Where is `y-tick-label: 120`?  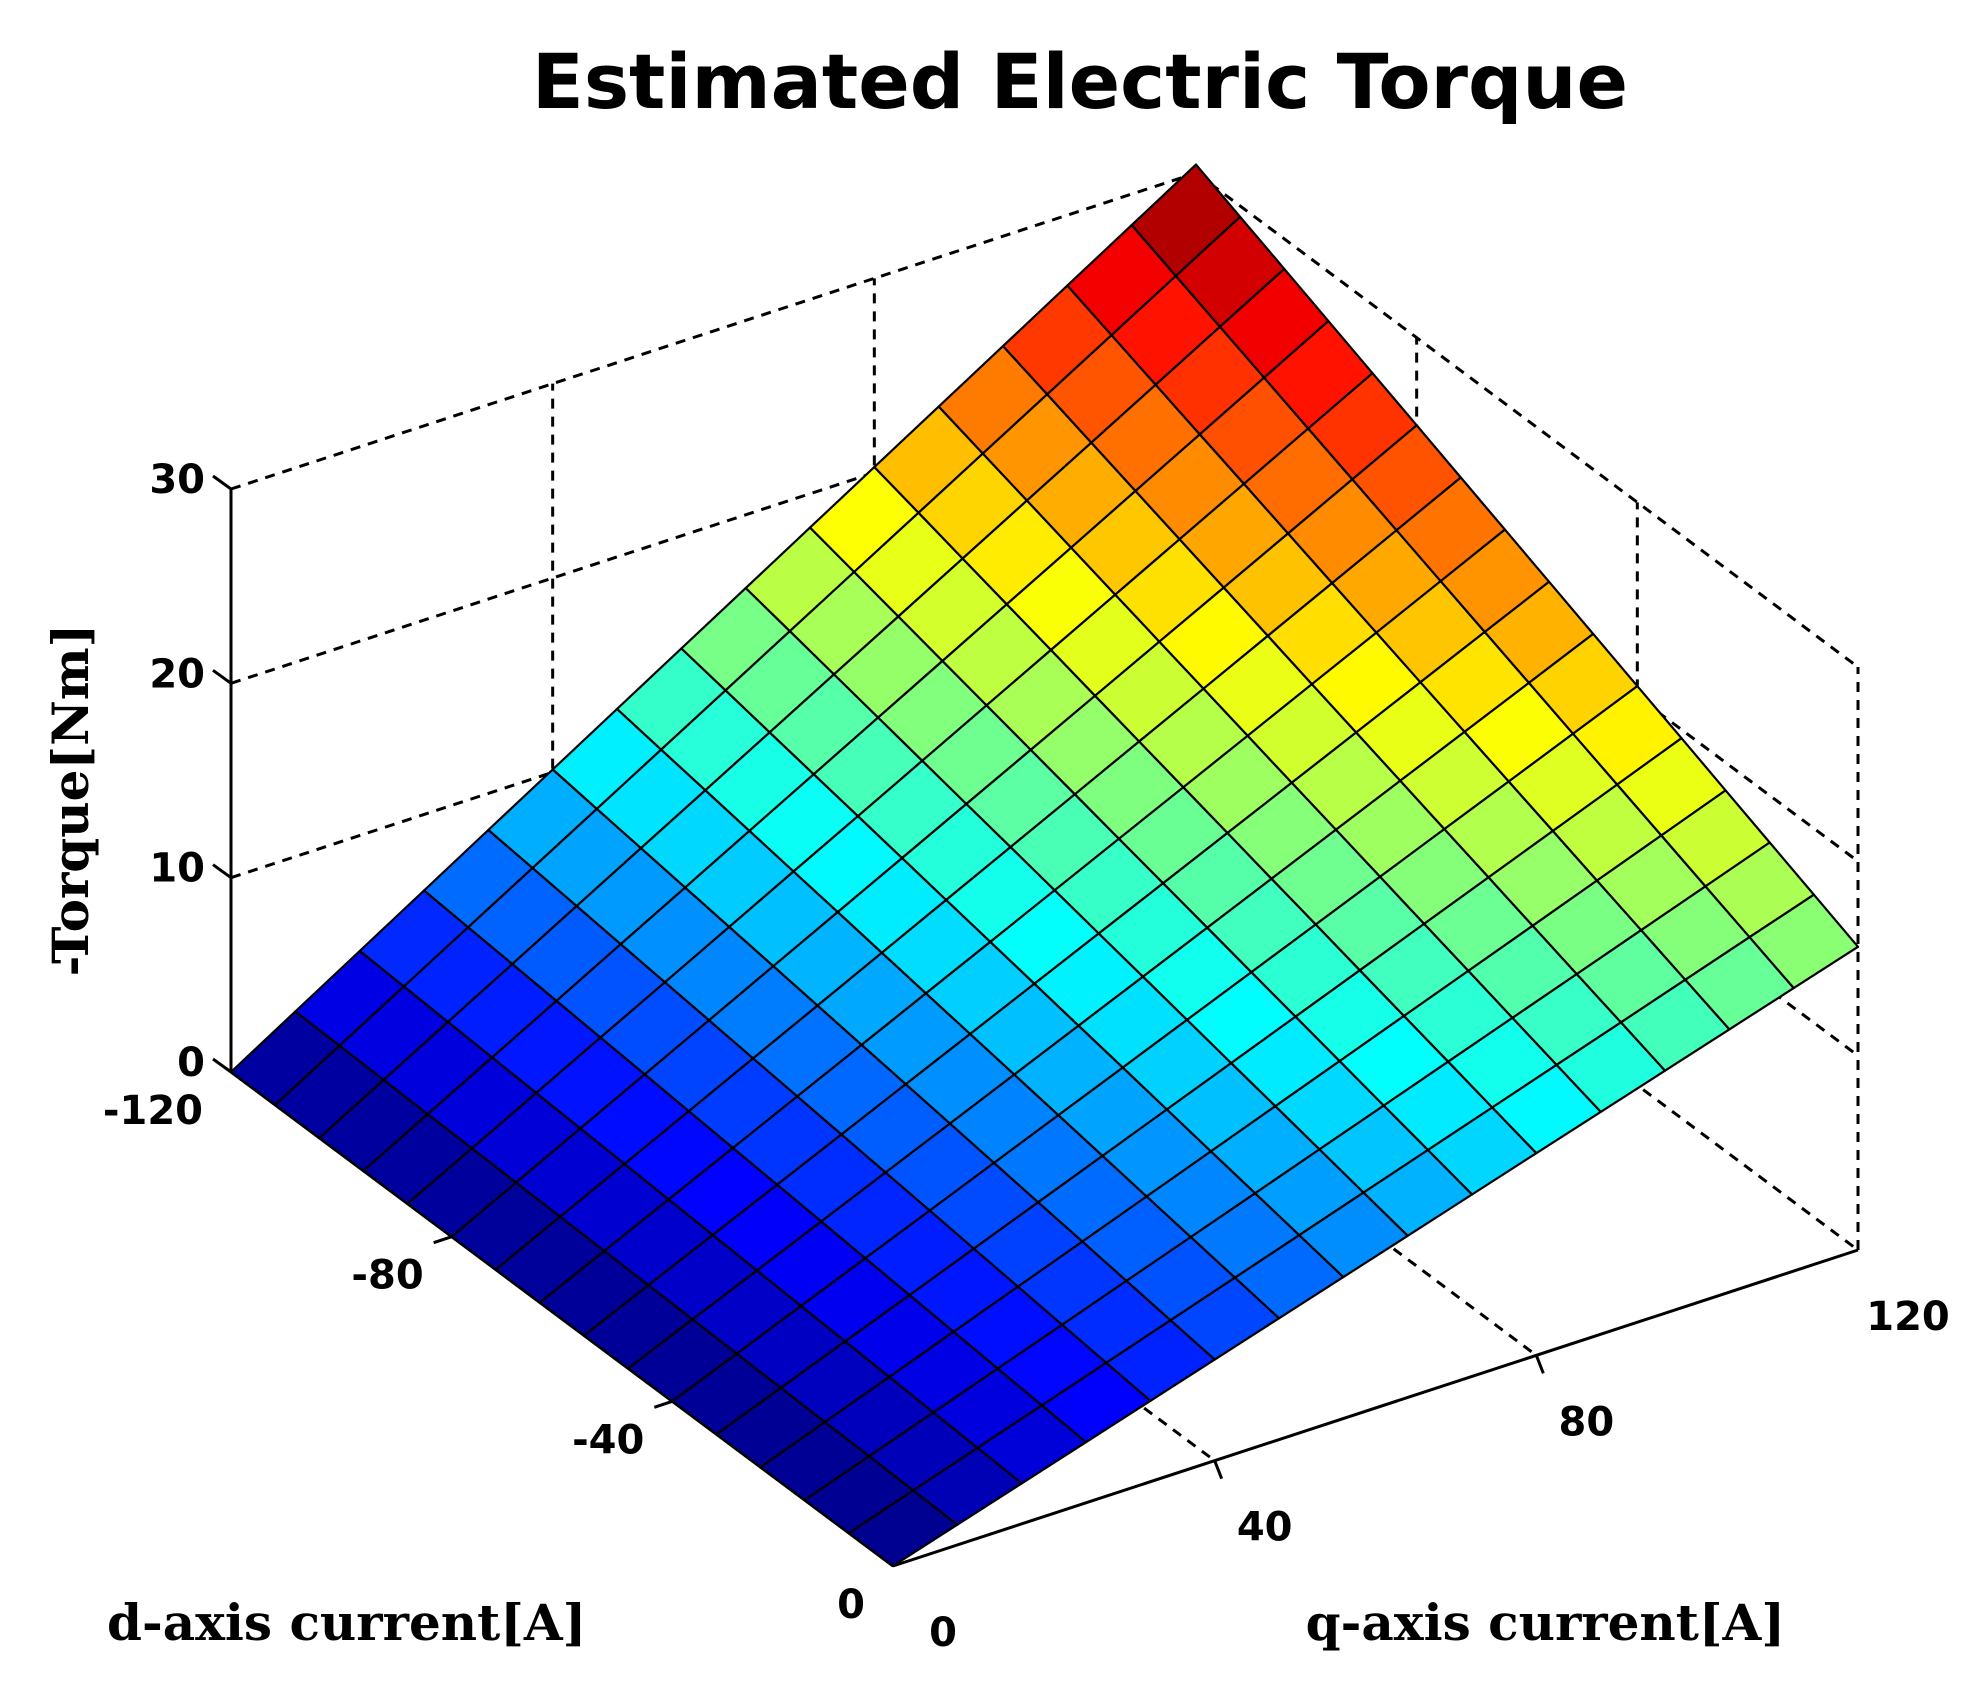
y-tick-label: 120 is located at coordinates (1908, 1317).